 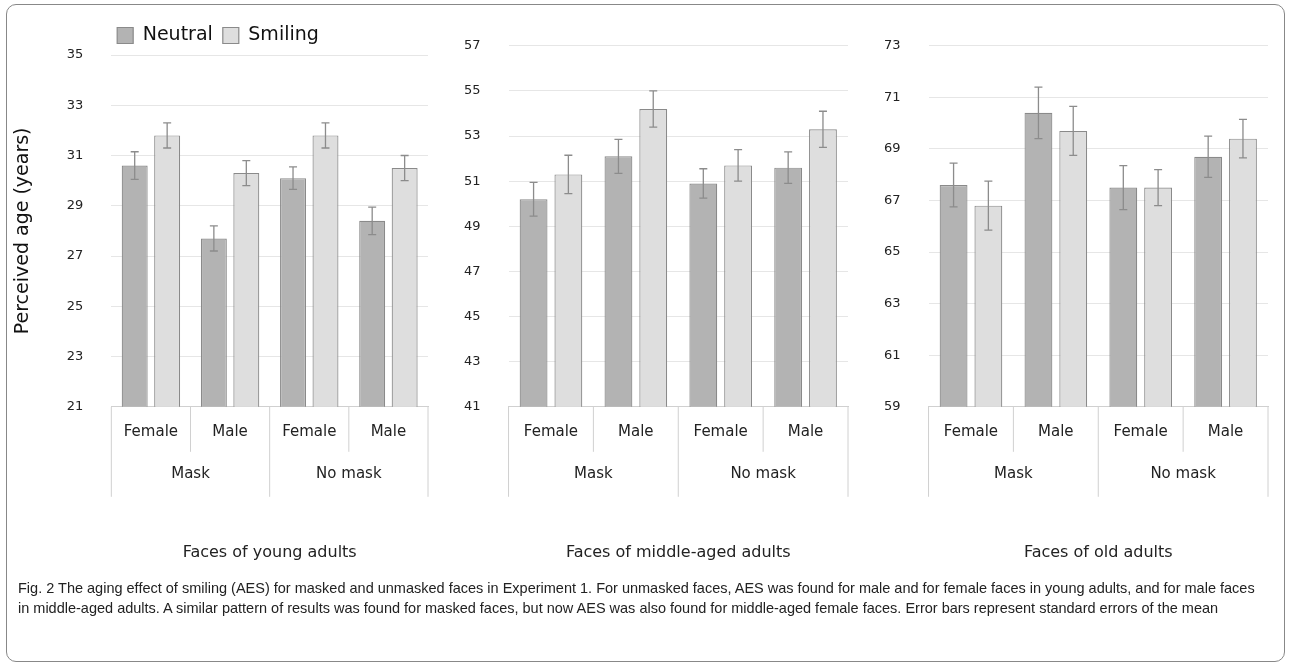 What do you see at coordinates (892, 96) in the screenshot?
I see `y-tick-label: 71` at bounding box center [892, 96].